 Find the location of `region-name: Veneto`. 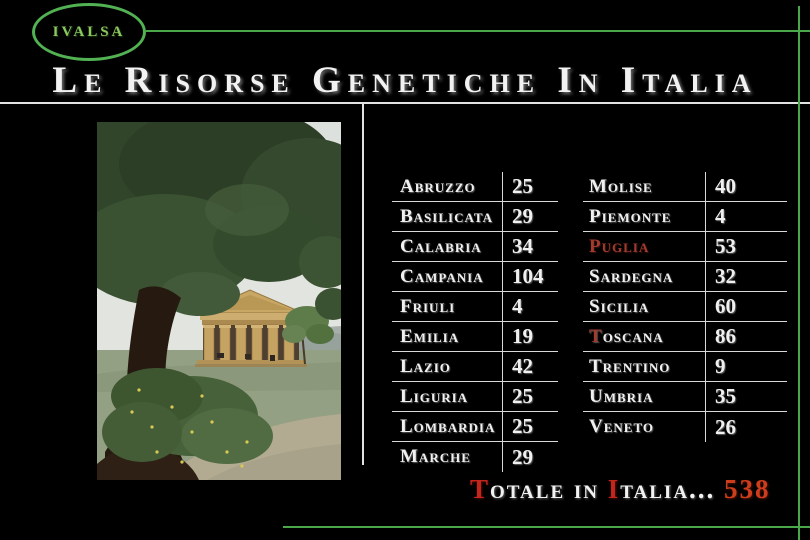

region-name: Veneto is located at coordinates (621, 426).